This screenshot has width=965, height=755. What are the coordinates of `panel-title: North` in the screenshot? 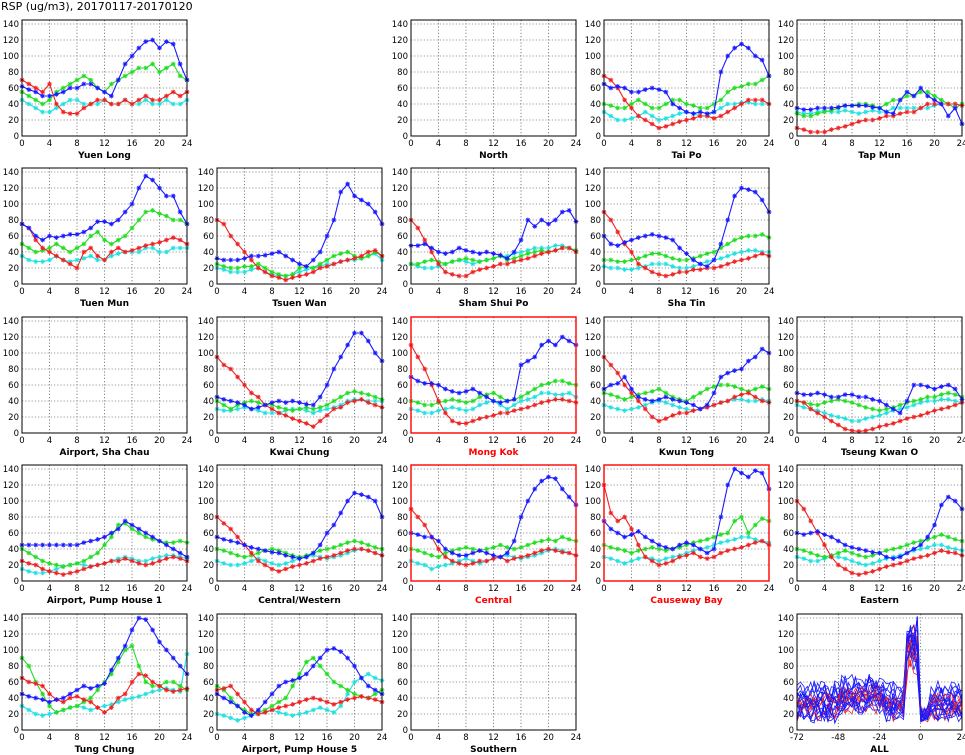 It's located at (493, 156).